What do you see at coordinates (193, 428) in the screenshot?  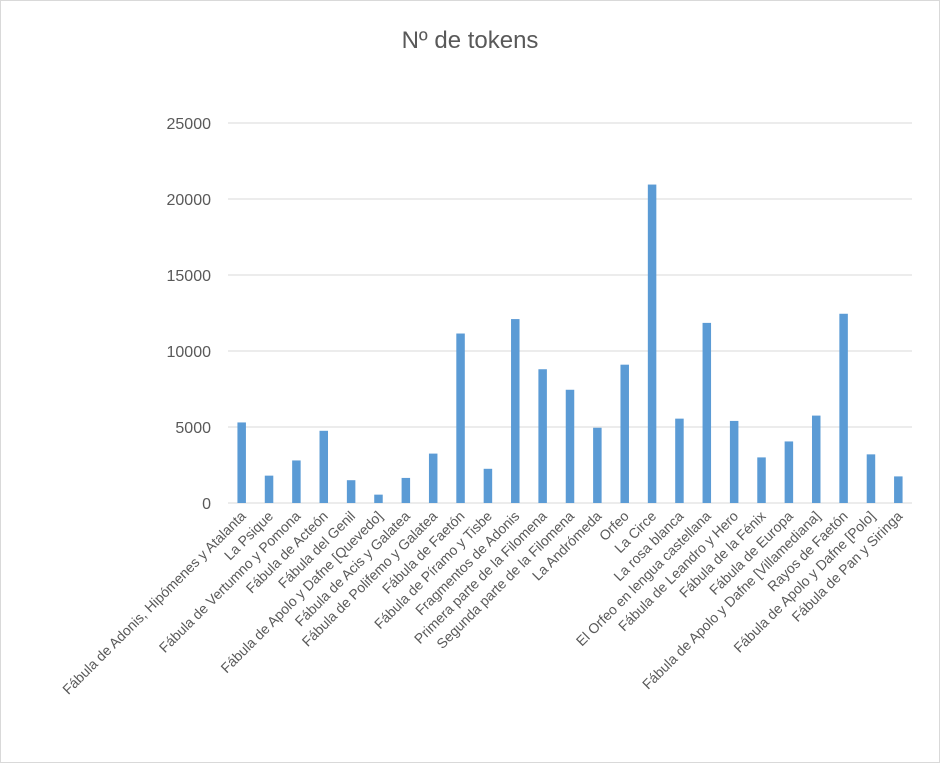 I see `y-tick-label: 5000` at bounding box center [193, 428].